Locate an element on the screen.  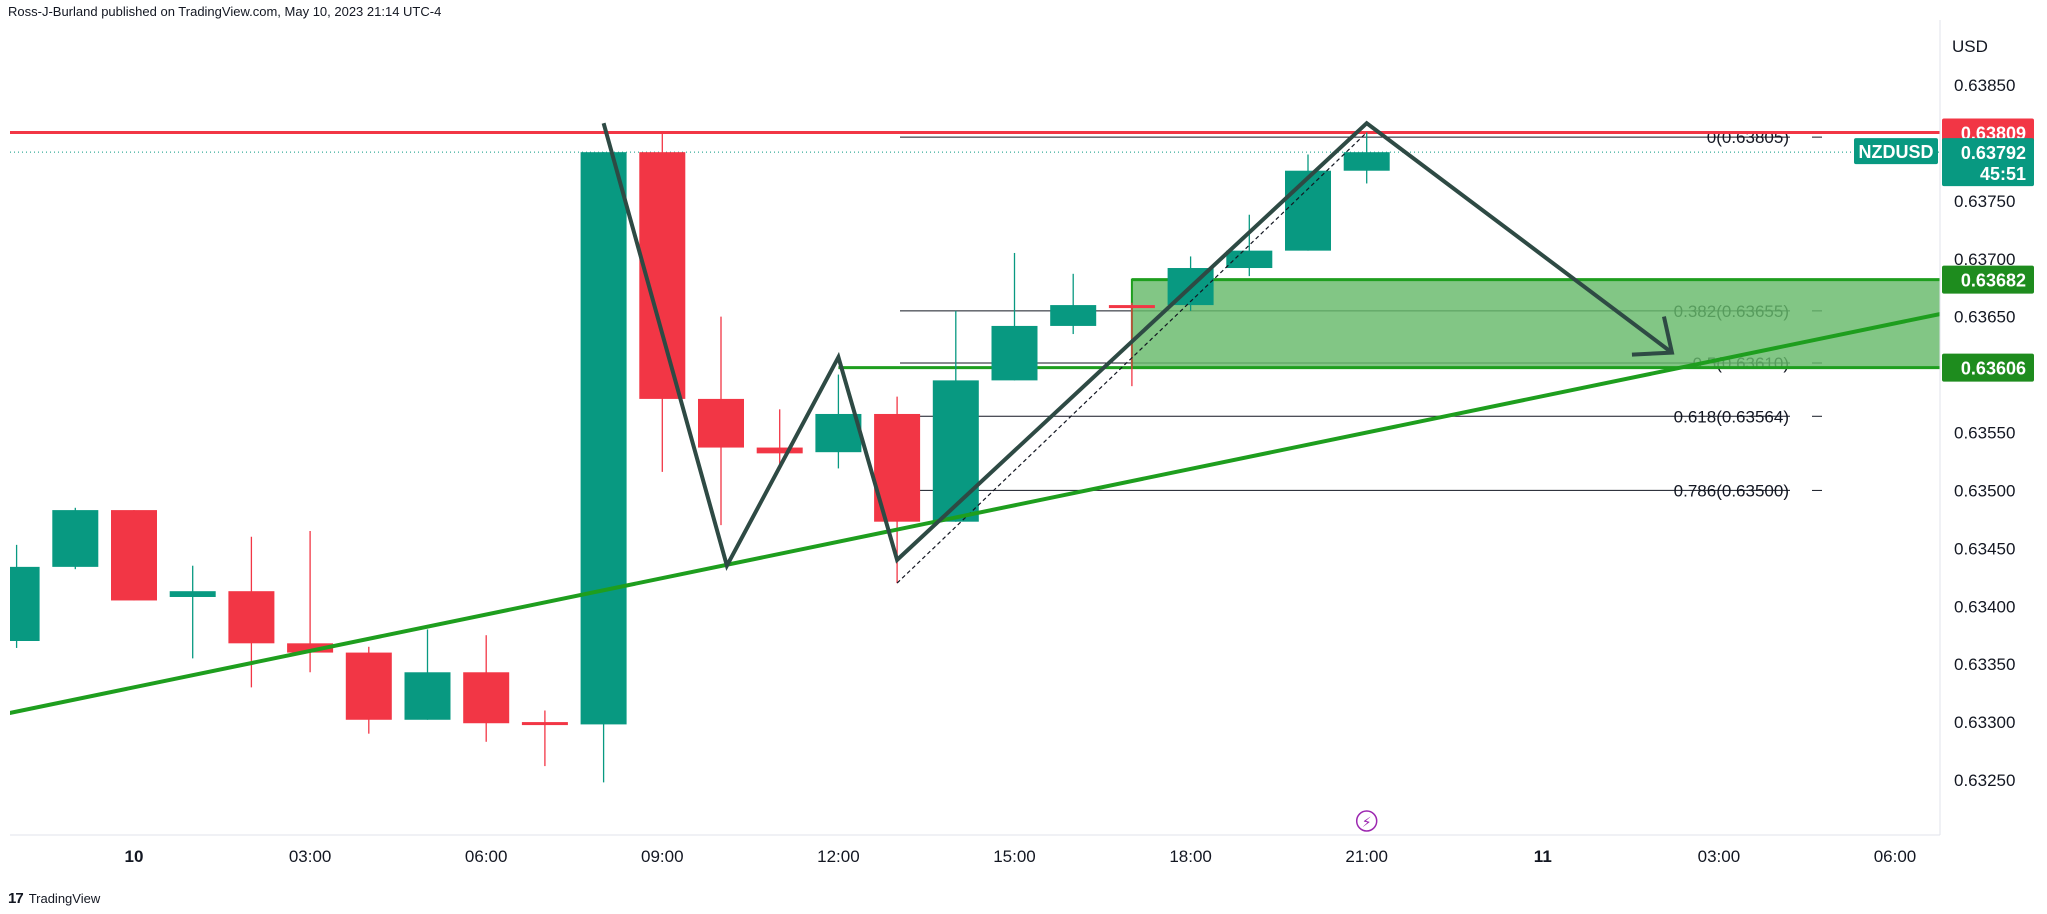
time-tick: 12:00 is located at coordinates (838, 856).